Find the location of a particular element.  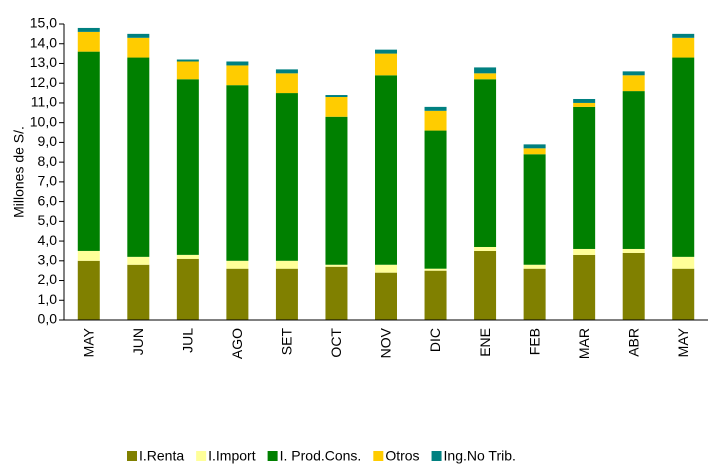

y-tick-label: 3,0 is located at coordinates (48, 260).